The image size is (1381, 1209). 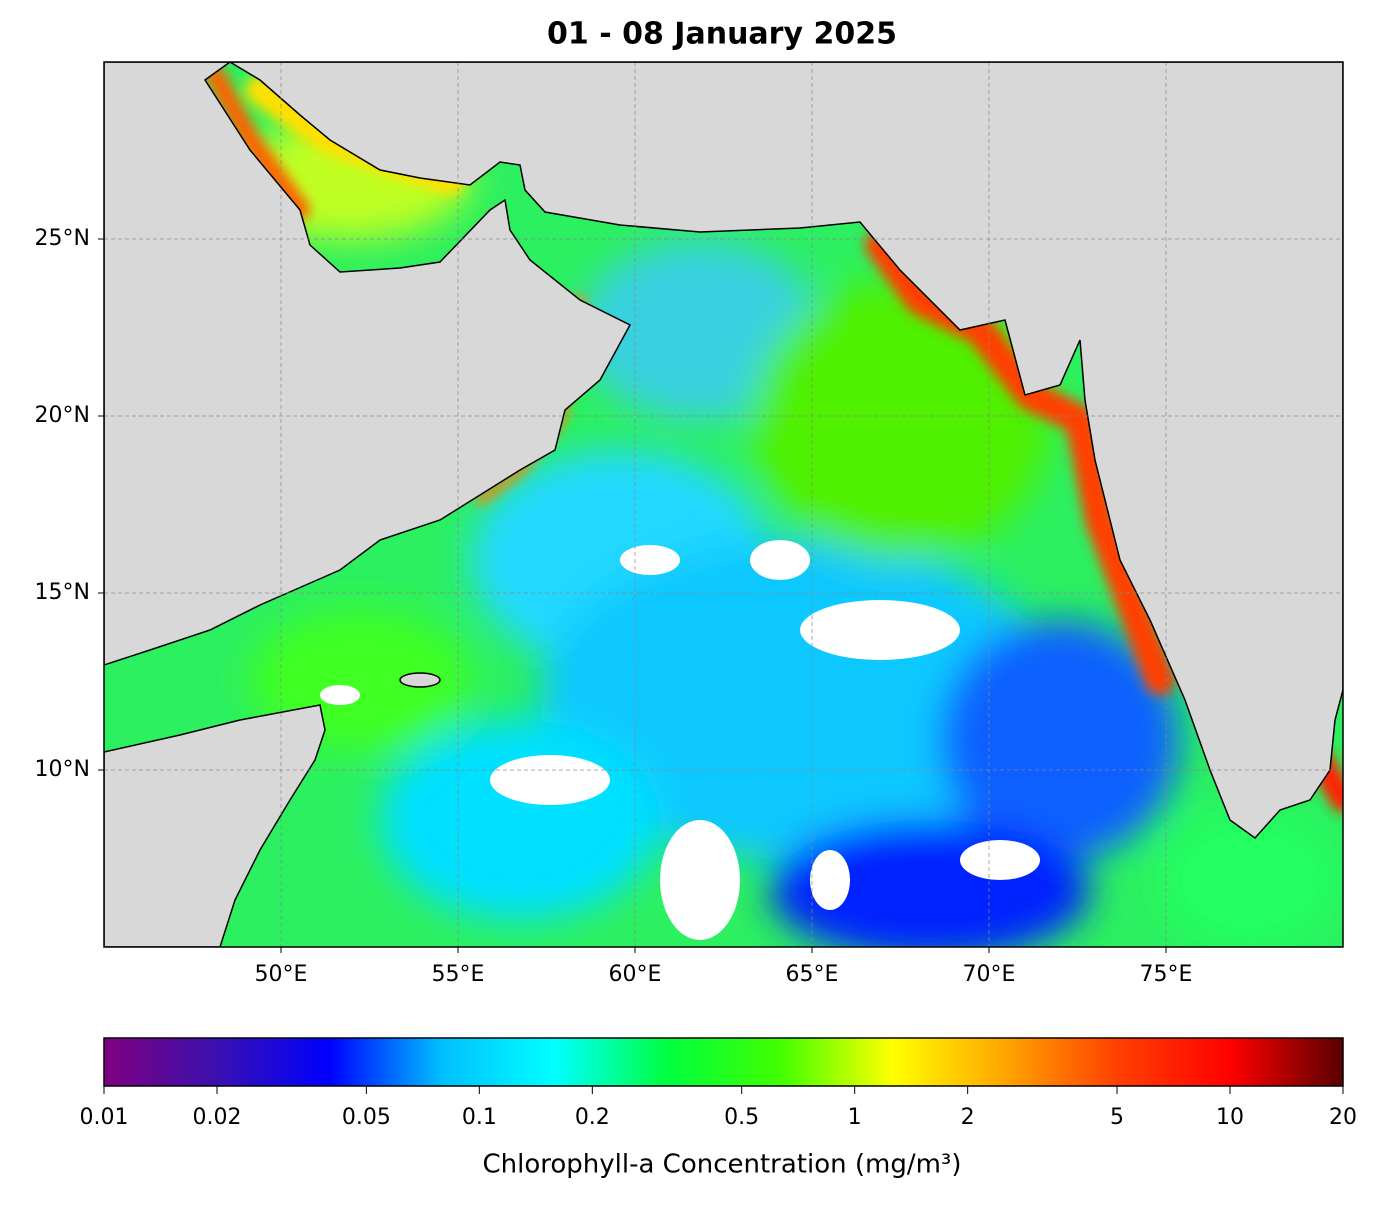 I want to click on colorbar-tick-label: 10, so click(x=1230, y=1117).